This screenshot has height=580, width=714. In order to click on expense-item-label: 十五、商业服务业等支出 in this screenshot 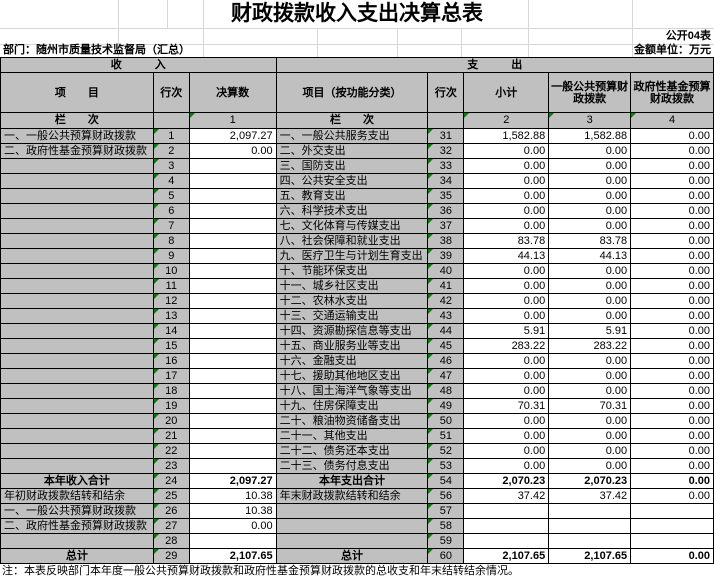, I will do `click(352, 346)`.